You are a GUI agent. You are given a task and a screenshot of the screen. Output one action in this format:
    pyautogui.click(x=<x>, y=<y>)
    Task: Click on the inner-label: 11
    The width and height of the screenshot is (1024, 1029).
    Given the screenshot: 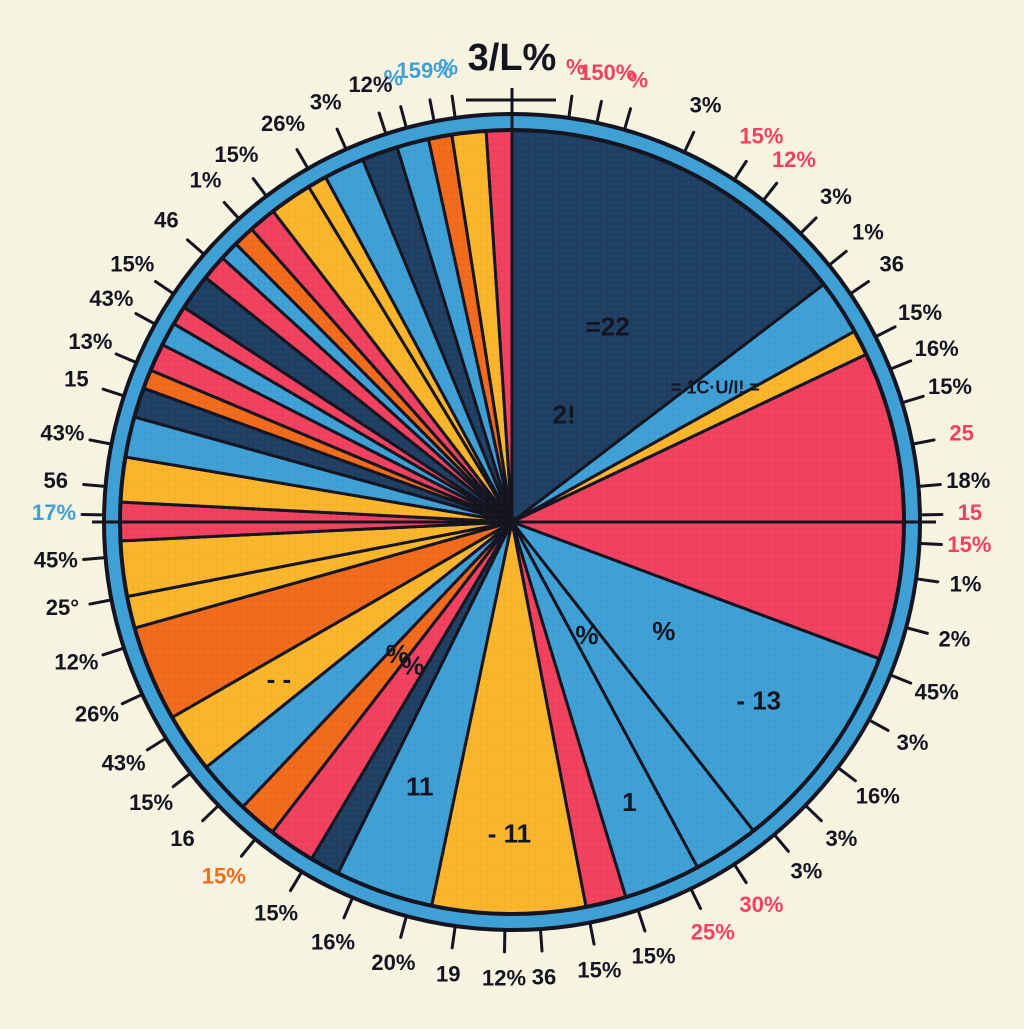 What is the action you would take?
    pyautogui.click(x=420, y=787)
    